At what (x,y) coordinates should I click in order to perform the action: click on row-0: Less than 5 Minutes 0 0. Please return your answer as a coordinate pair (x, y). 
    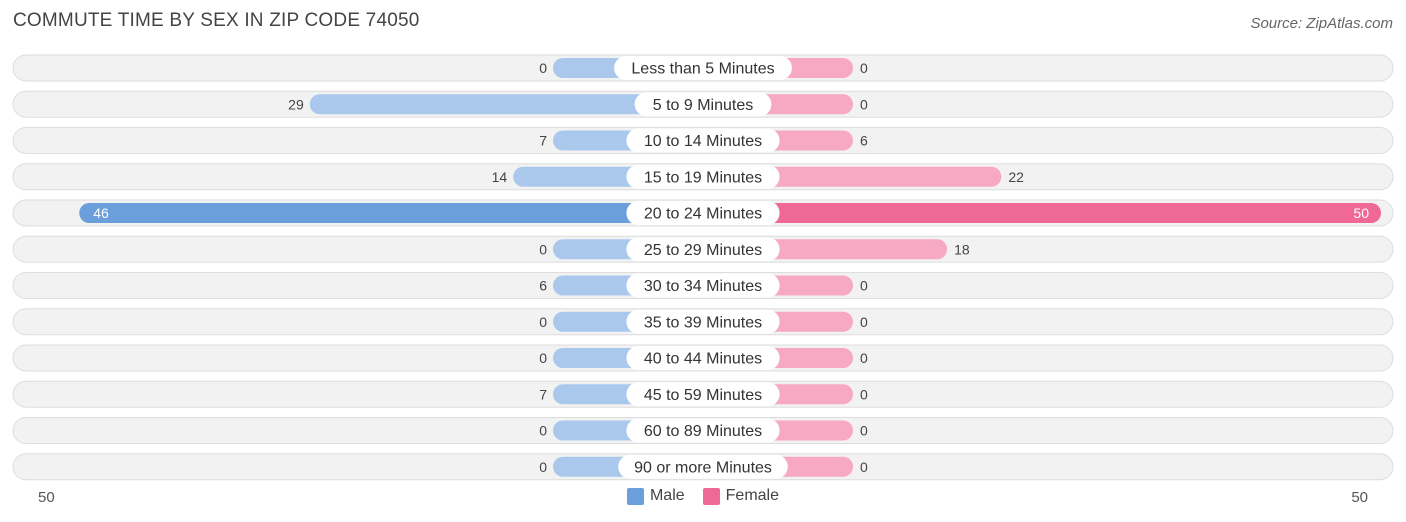
    Looking at the image, I should click on (703, 68).